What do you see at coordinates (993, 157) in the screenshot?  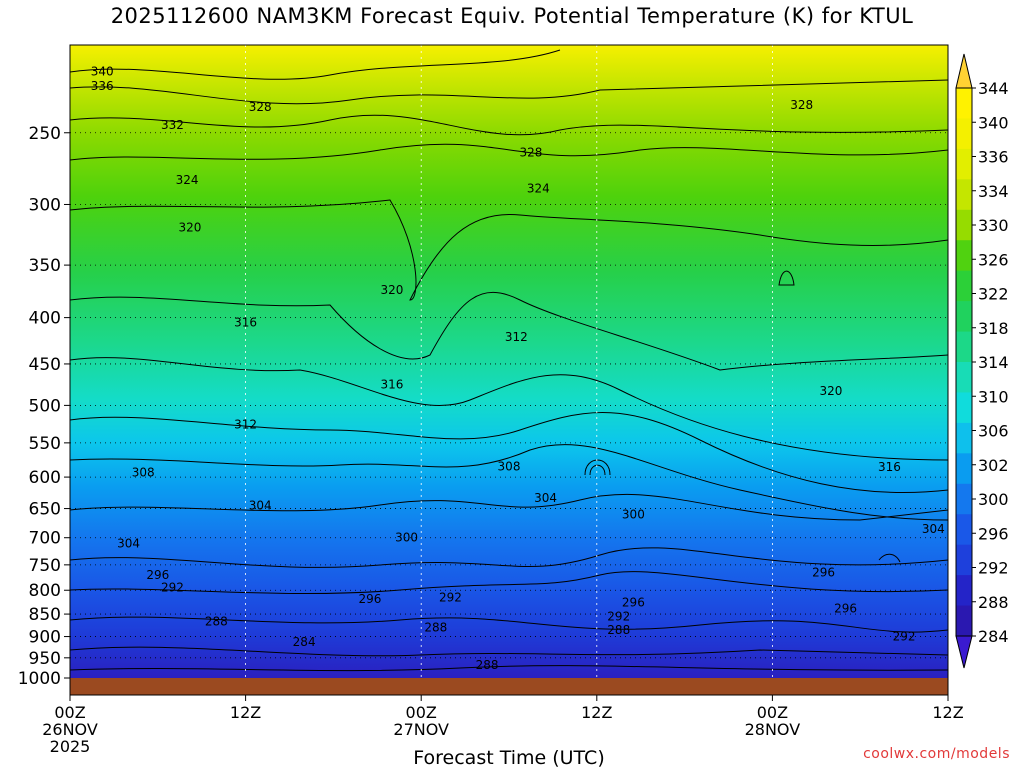 I see `colorbar-label: 336` at bounding box center [993, 157].